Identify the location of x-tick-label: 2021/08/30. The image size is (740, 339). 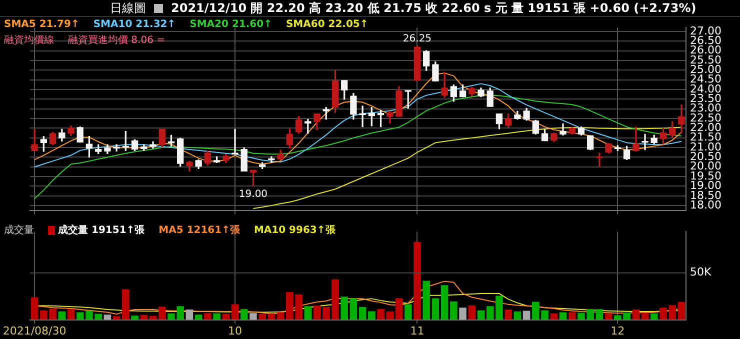
(34, 331).